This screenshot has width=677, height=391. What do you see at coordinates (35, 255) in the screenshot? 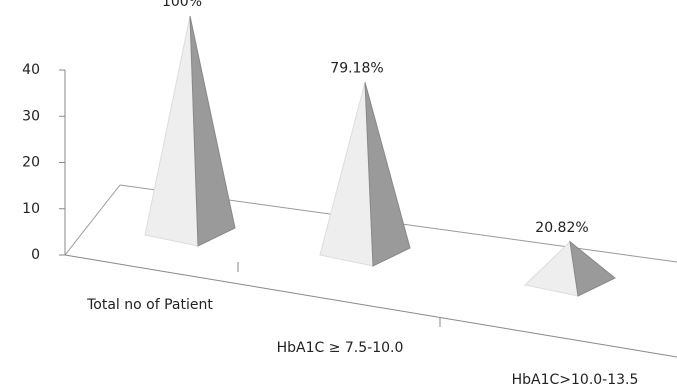
I see `y-tick-label: 0` at bounding box center [35, 255].